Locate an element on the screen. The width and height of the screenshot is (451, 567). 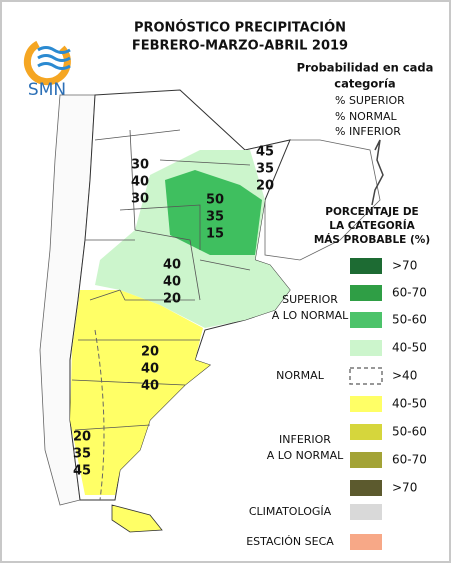
logo-text: SMN is located at coordinates (47, 90).